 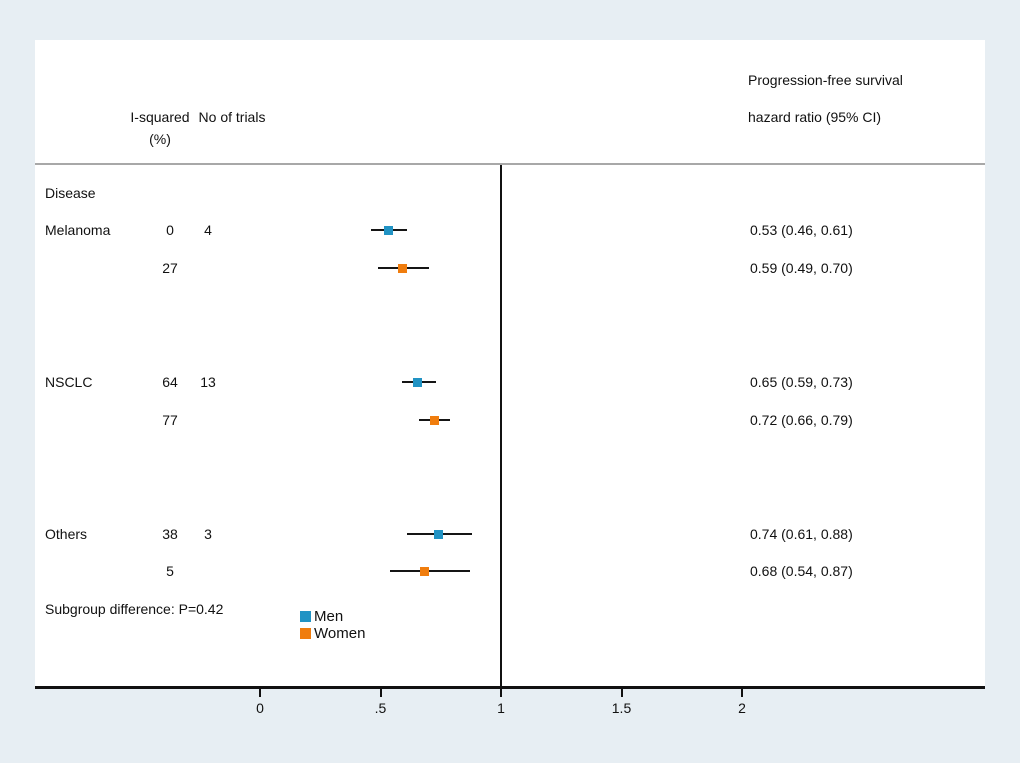 I want to click on x-axis-tick-label: .5, so click(x=380, y=708).